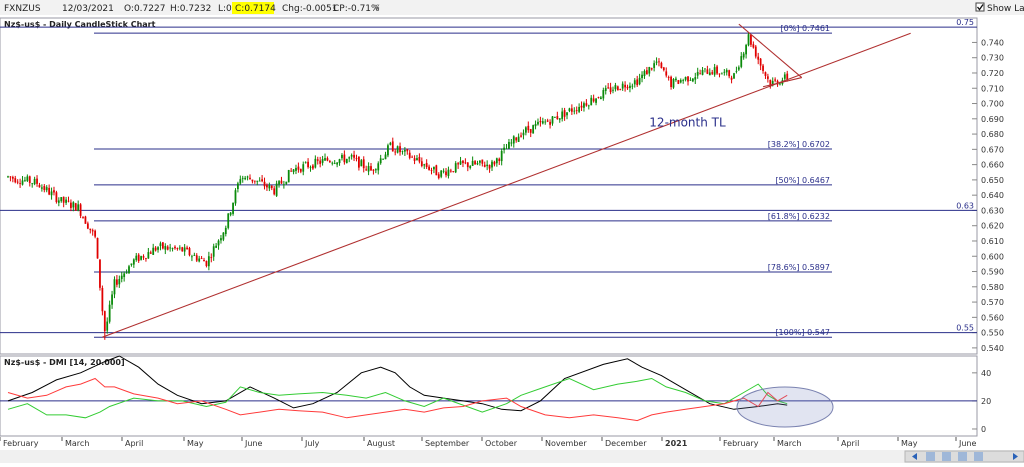 The height and width of the screenshot is (467, 1024). Describe the element at coordinates (992, 42) in the screenshot. I see `price-tick-label: 0.740` at that location.